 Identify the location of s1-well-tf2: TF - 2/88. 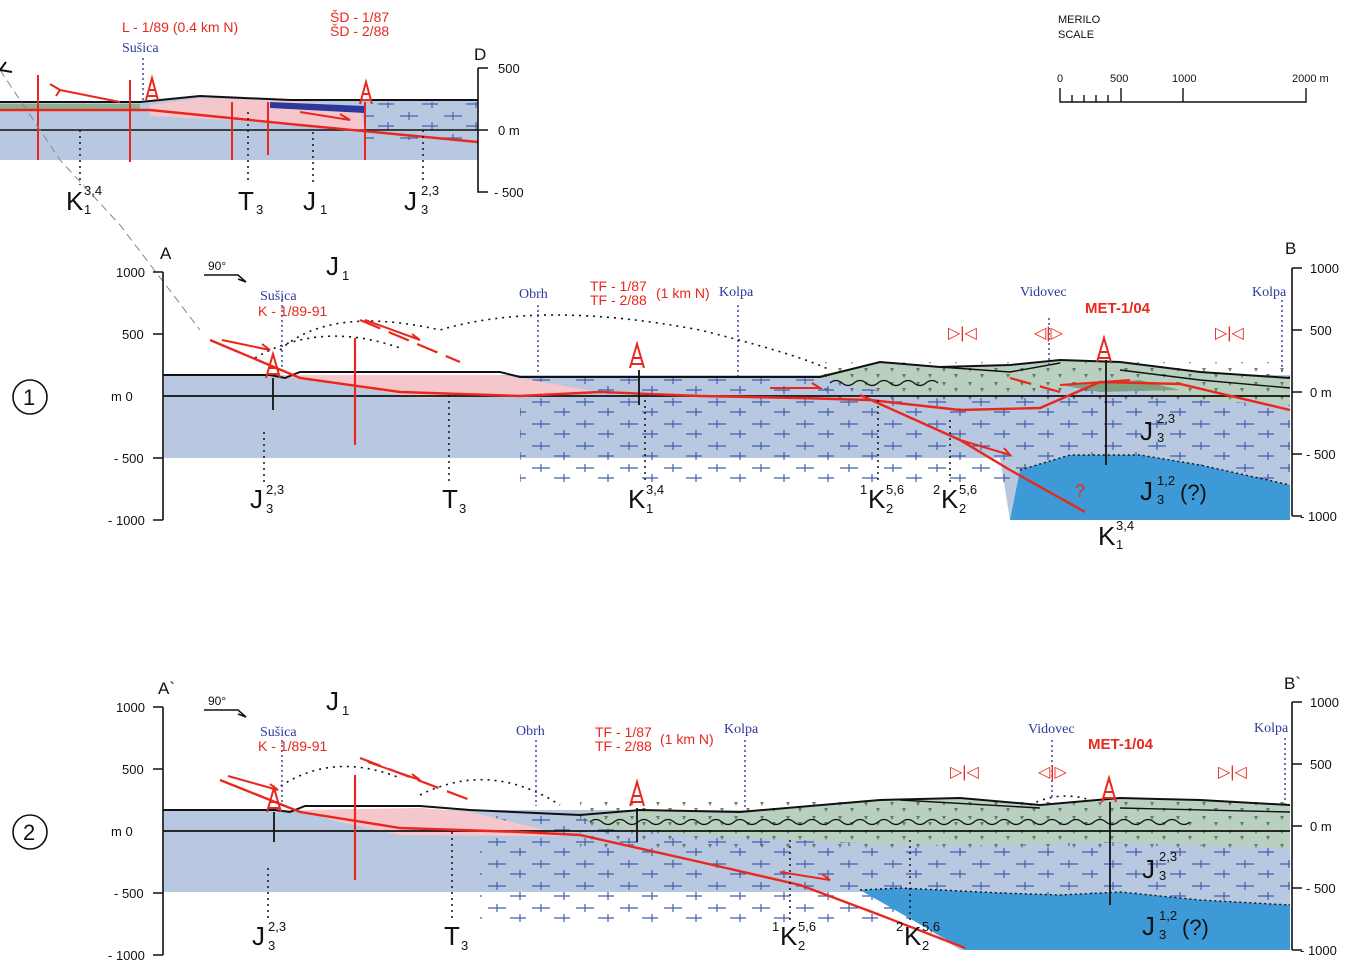
(618, 300).